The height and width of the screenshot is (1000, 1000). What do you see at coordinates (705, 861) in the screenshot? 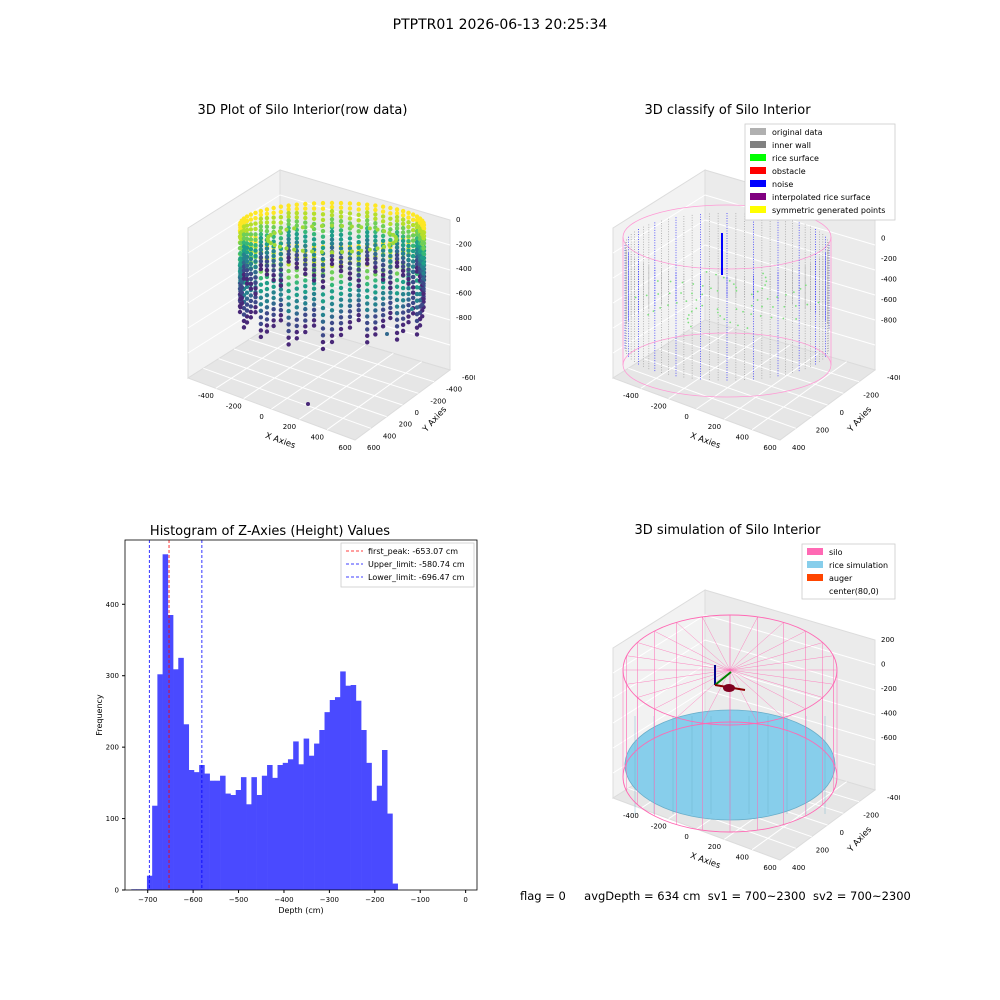
I see `x-axis-label: X Axies` at bounding box center [705, 861].